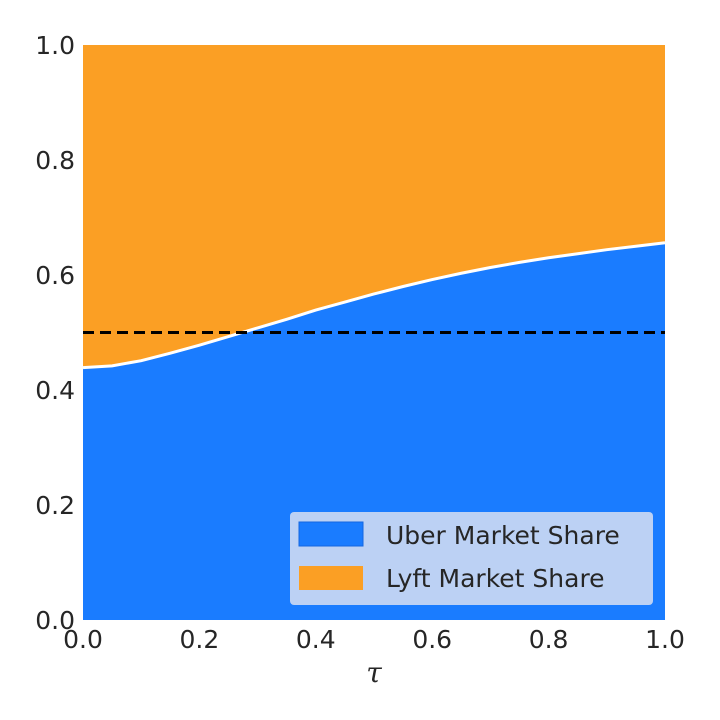 Image resolution: width=720 pixels, height=720 pixels. What do you see at coordinates (55, 505) in the screenshot?
I see `y-tick-label: 0.2` at bounding box center [55, 505].